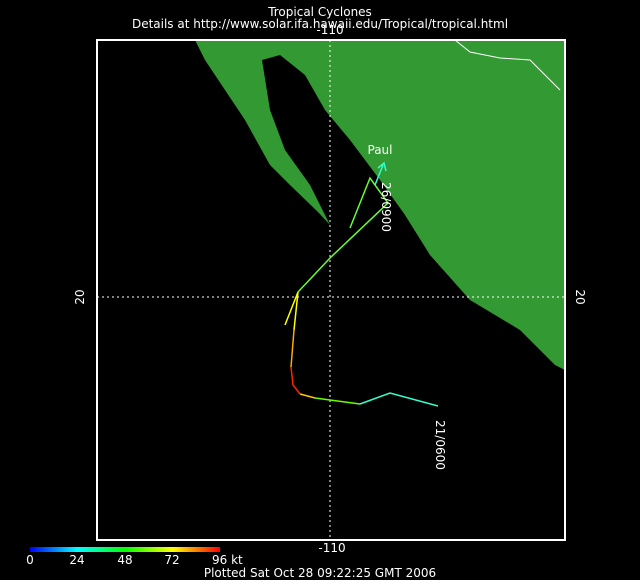  Describe the element at coordinates (171, 560) in the screenshot. I see `colorbar-label: 72` at that location.